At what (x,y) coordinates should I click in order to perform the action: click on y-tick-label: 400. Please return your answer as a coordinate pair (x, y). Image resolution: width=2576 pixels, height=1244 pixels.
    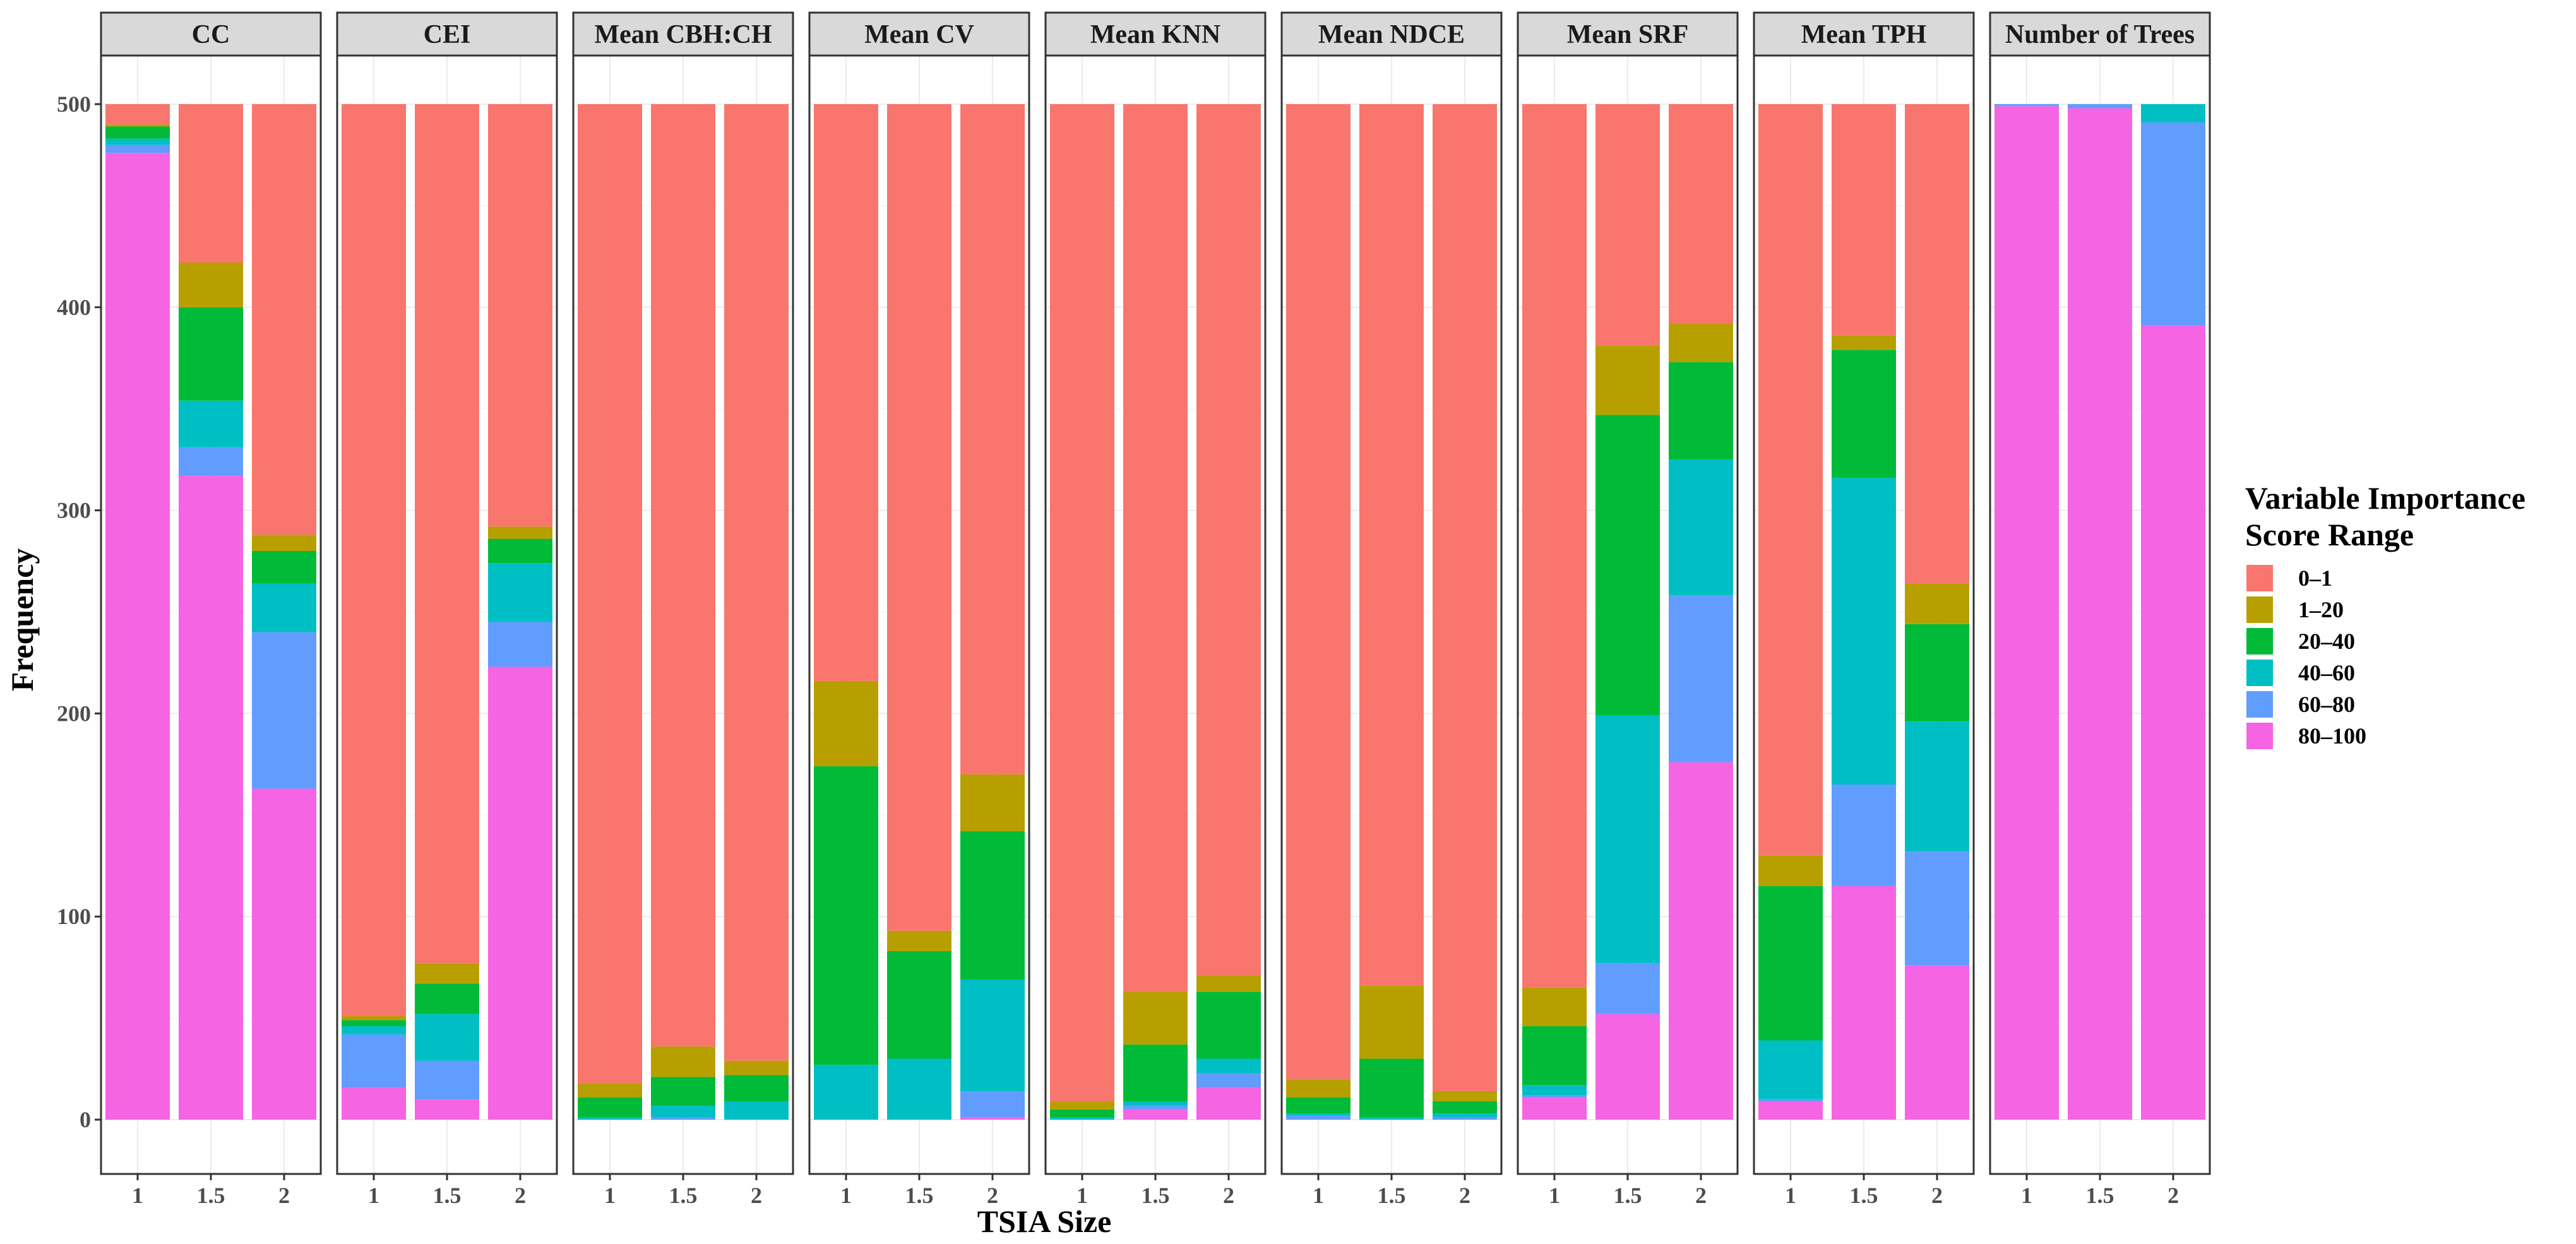
    Looking at the image, I should click on (74, 307).